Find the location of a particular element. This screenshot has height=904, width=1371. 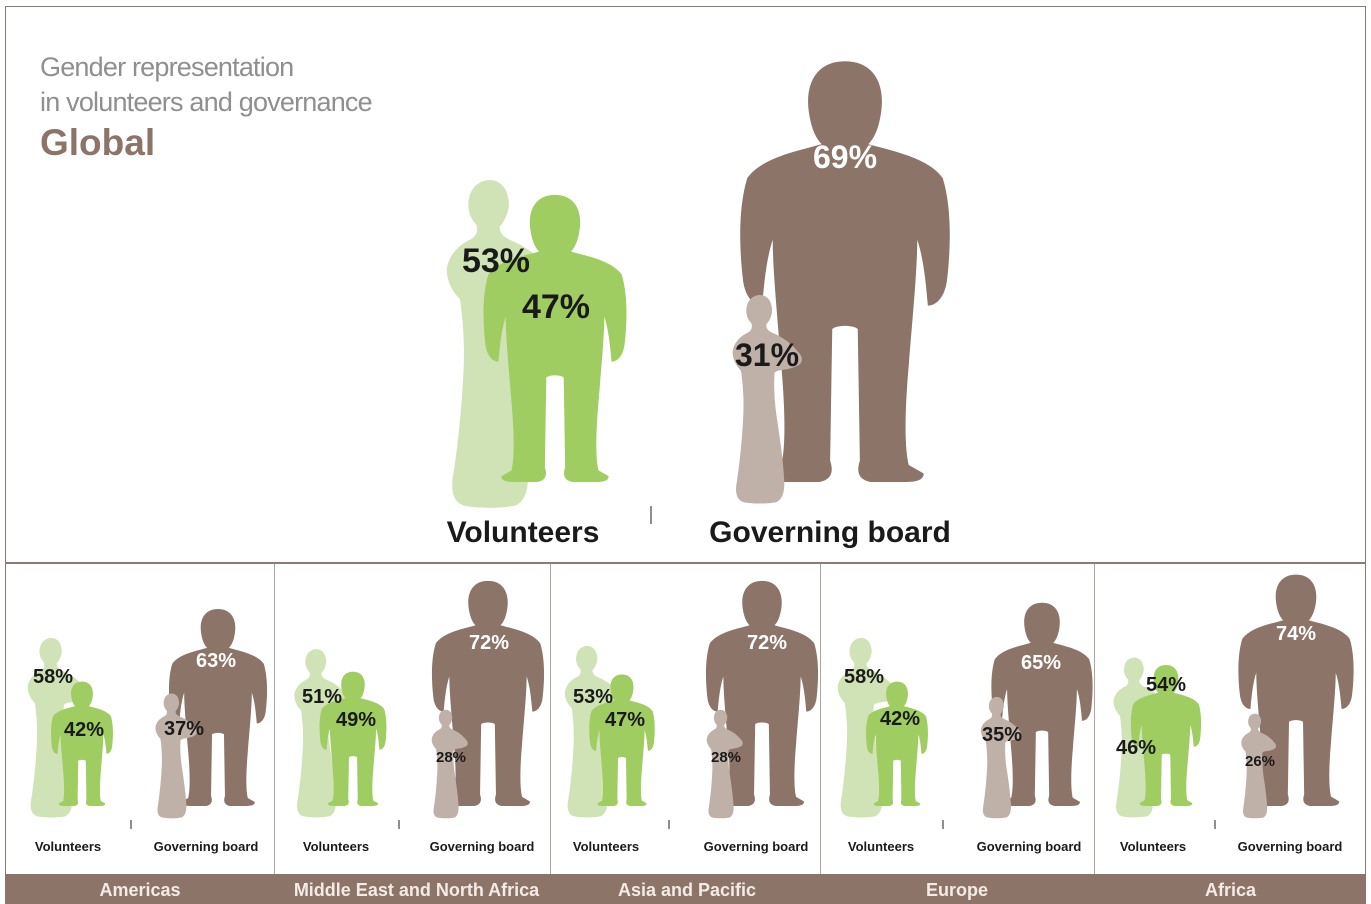

region-label-mena: Middle East and North Africa is located at coordinates (416, 890).